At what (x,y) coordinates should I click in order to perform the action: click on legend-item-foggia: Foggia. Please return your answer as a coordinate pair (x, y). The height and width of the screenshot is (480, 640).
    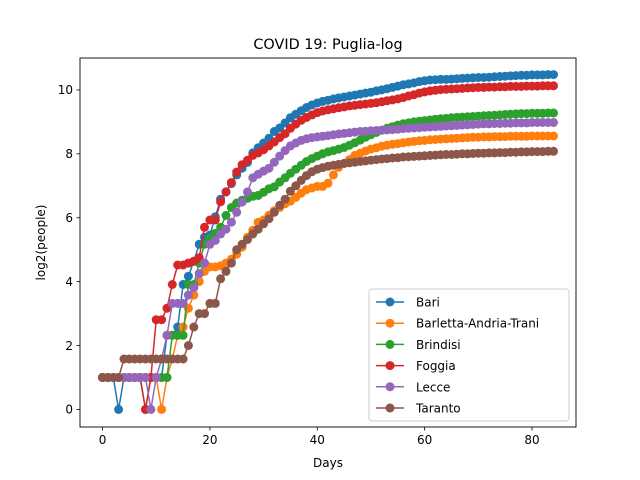
    Looking at the image, I should click on (416, 366).